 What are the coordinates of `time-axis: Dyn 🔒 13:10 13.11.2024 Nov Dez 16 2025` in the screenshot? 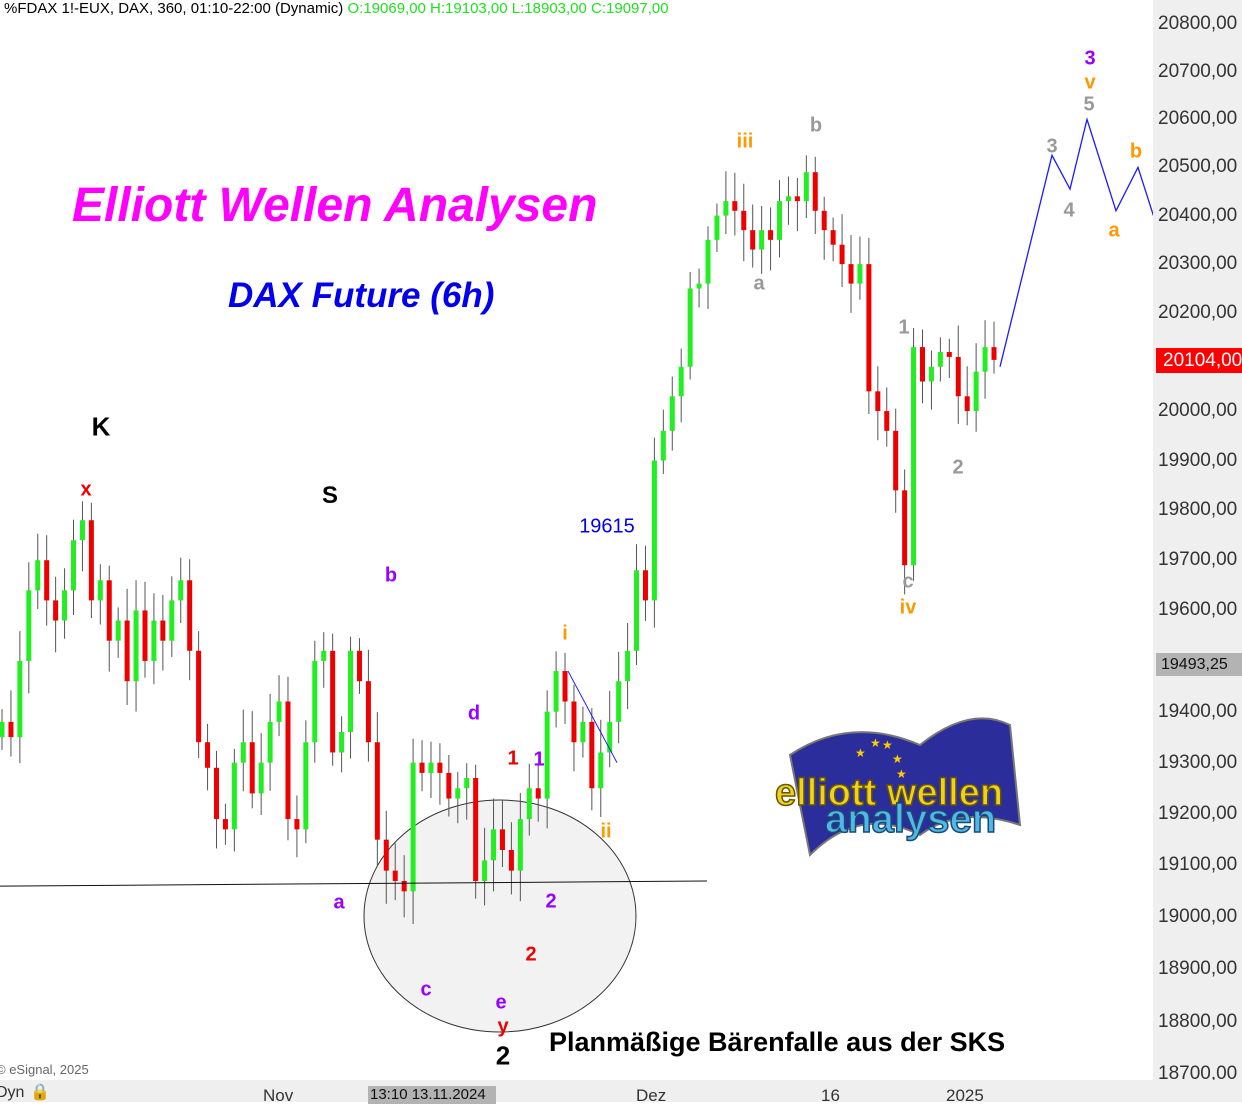 It's located at (621, 1092).